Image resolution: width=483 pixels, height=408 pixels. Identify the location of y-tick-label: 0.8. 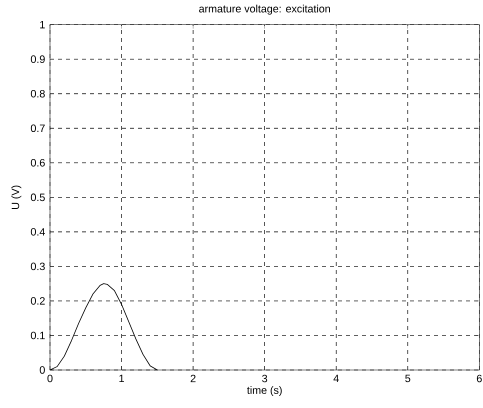
(37, 94).